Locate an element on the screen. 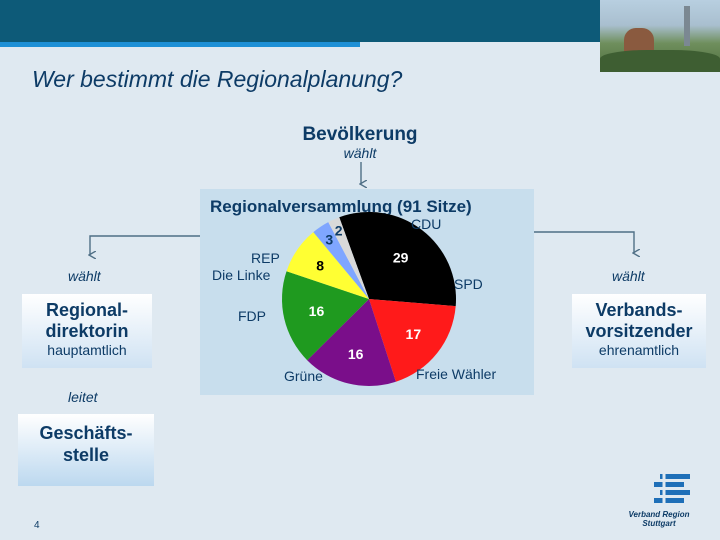  chair-role: ehrenamtlich is located at coordinates (639, 350).